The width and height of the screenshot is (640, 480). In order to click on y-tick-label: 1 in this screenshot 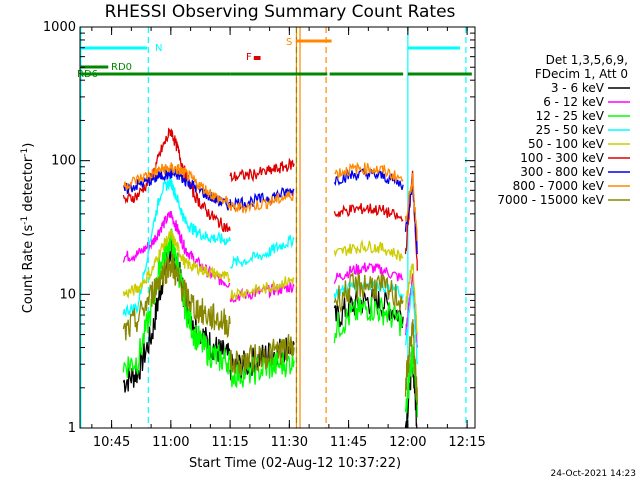, I will do `click(72, 428)`.